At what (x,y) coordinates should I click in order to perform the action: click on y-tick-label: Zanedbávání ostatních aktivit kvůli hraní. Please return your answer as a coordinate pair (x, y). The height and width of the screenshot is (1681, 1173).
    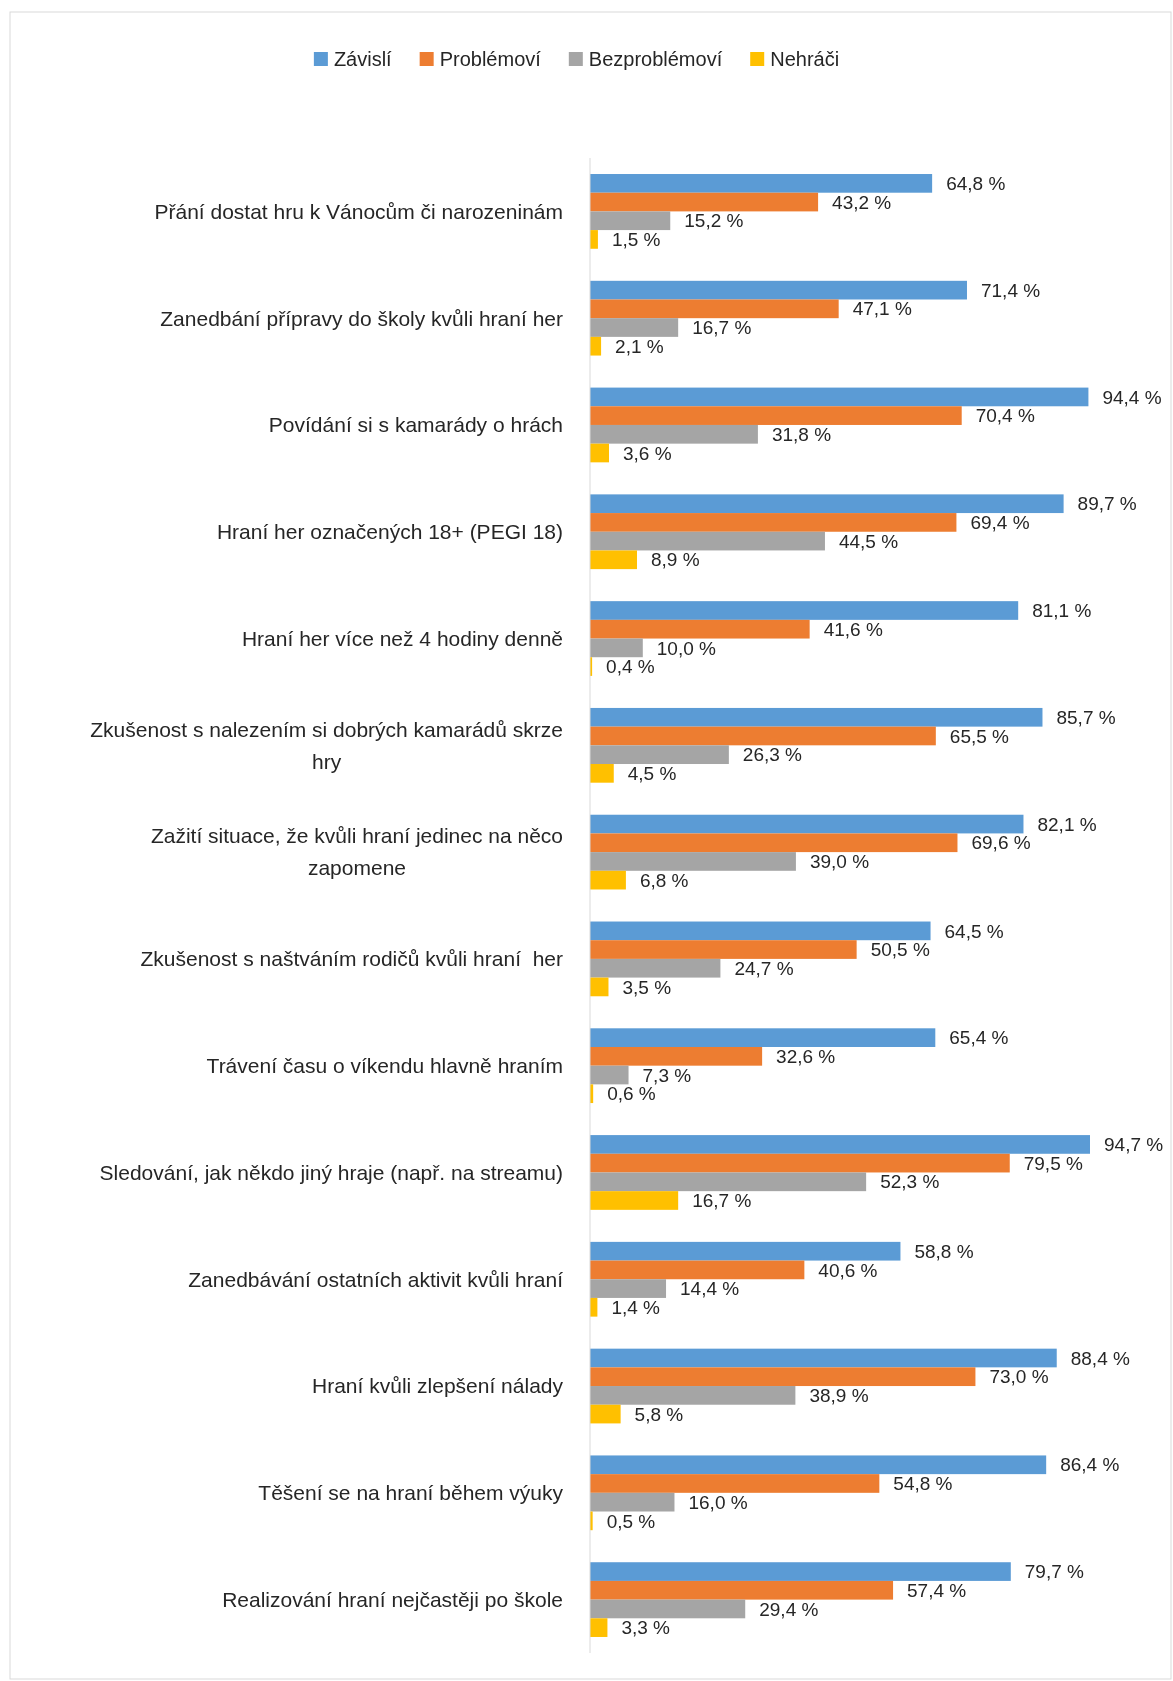
    Looking at the image, I should click on (376, 1279).